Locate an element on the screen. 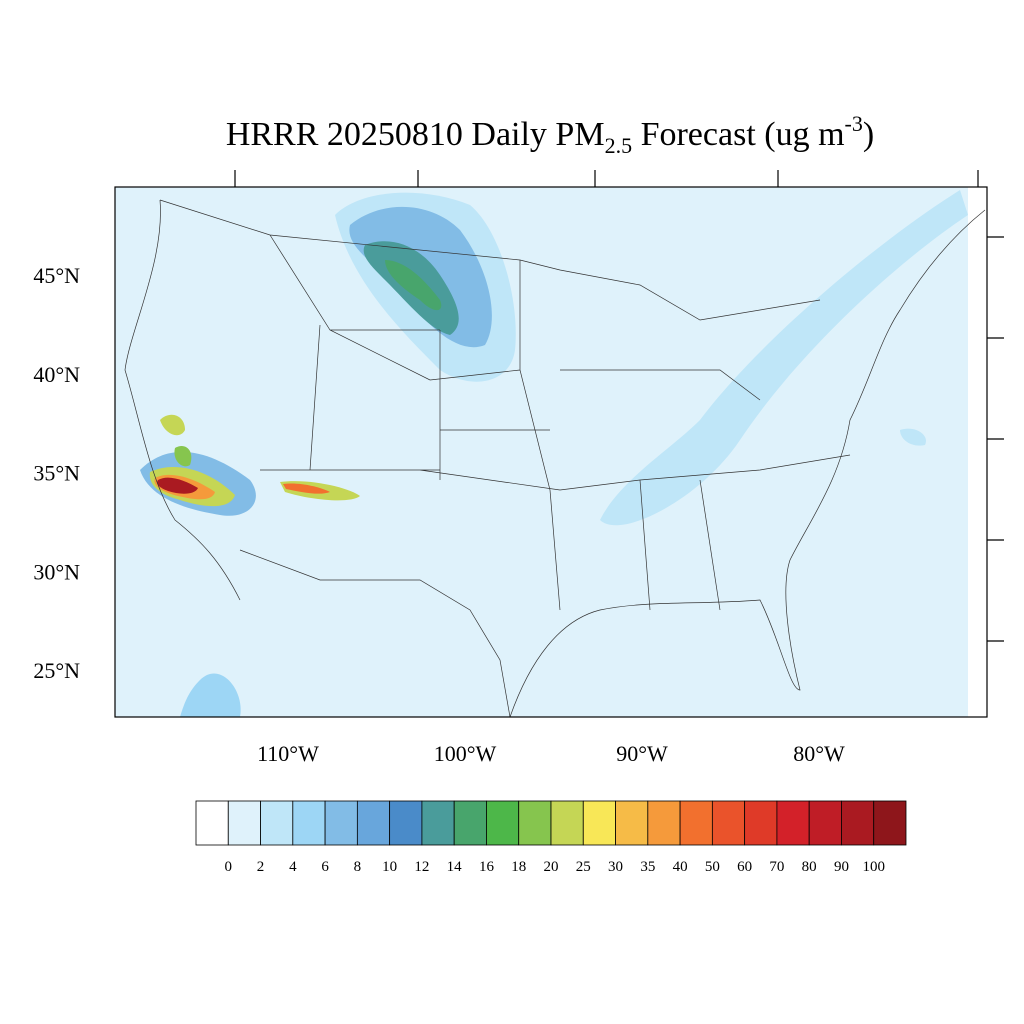 The image size is (1024, 1024). colorbar-label: 16 is located at coordinates (487, 867).